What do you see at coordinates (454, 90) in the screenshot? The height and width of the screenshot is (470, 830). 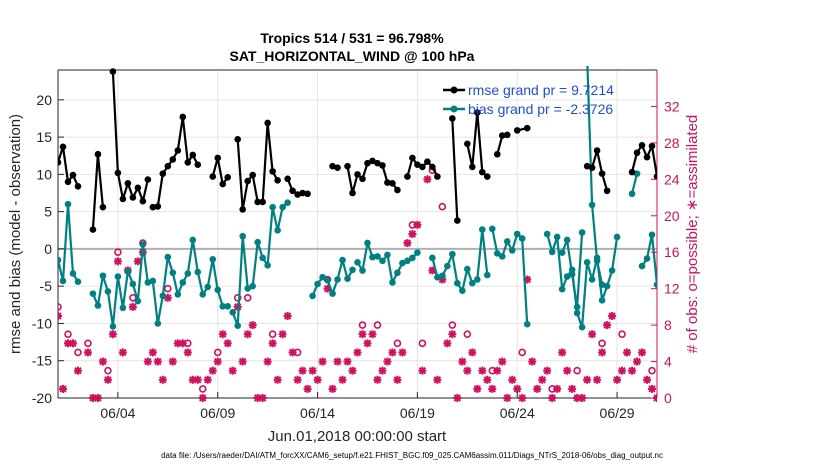 I see `legend-rmse-marker` at bounding box center [454, 90].